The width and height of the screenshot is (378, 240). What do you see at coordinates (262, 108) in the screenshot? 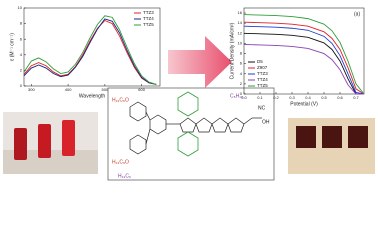
I see `structure-label: NC` at bounding box center [262, 108].